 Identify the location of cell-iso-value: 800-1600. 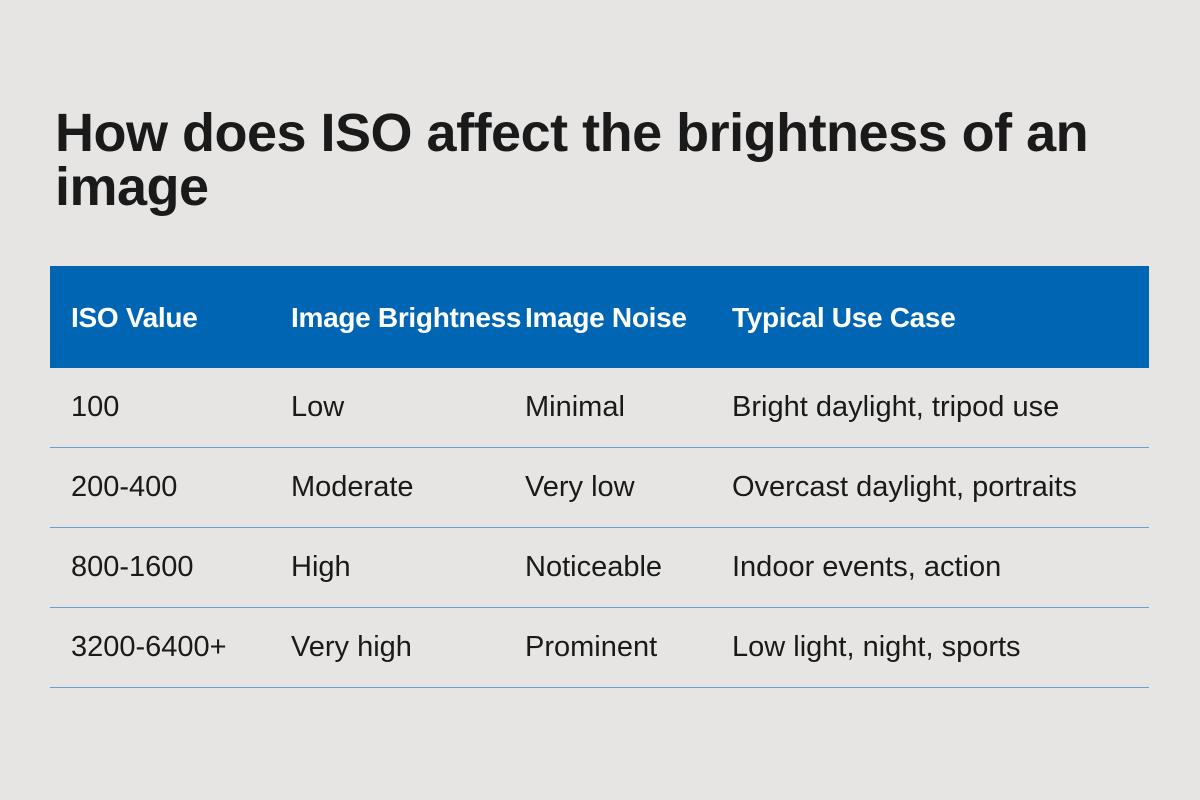
(132, 567).